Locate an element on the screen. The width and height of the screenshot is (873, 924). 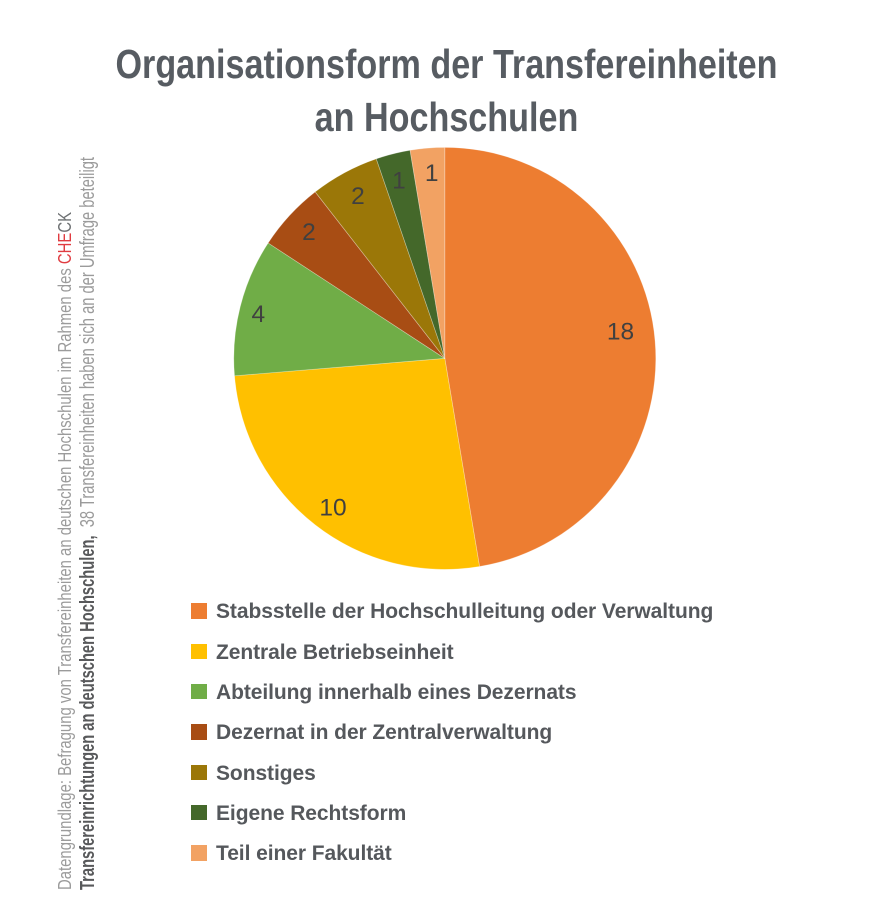
svg-text: 4 is located at coordinates (258, 314).